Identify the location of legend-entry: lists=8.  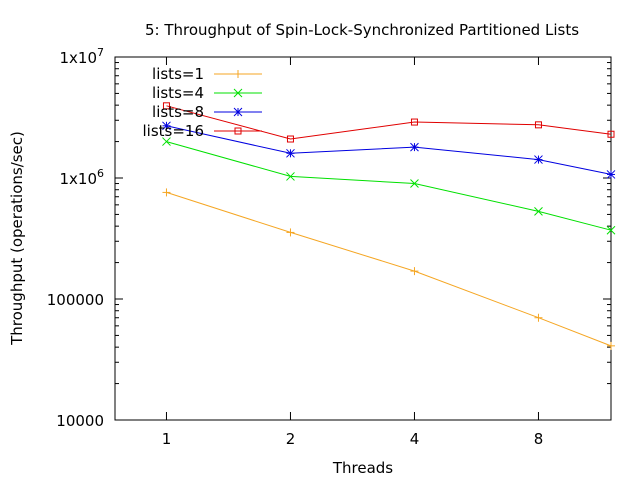
(207, 112).